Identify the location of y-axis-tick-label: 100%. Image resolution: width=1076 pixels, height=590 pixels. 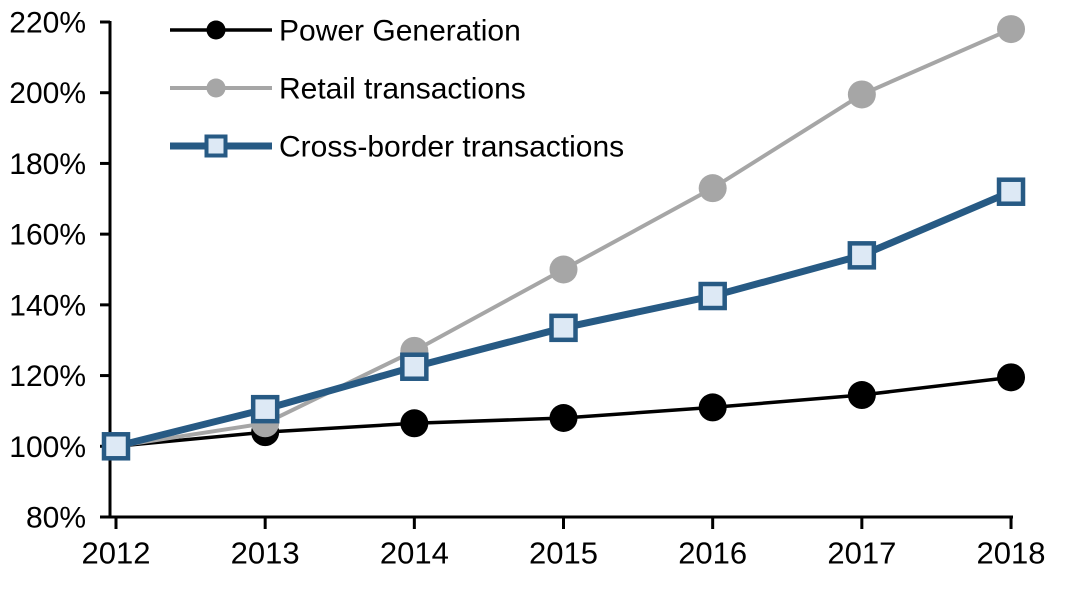
(47, 447).